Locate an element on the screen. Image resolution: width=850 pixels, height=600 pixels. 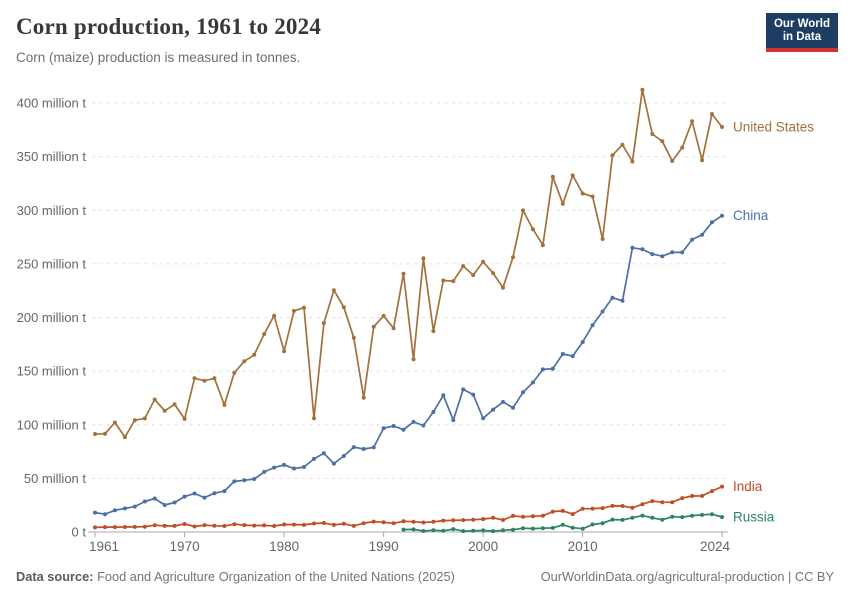
series-label-india: India is located at coordinates (748, 486).